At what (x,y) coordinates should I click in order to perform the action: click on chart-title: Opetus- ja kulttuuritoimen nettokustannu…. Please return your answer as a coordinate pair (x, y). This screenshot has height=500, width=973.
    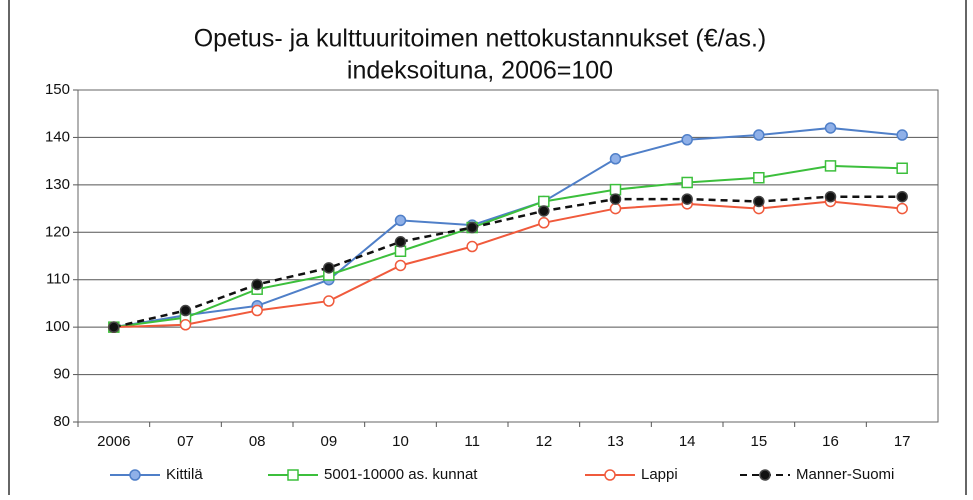
    Looking at the image, I should click on (480, 39).